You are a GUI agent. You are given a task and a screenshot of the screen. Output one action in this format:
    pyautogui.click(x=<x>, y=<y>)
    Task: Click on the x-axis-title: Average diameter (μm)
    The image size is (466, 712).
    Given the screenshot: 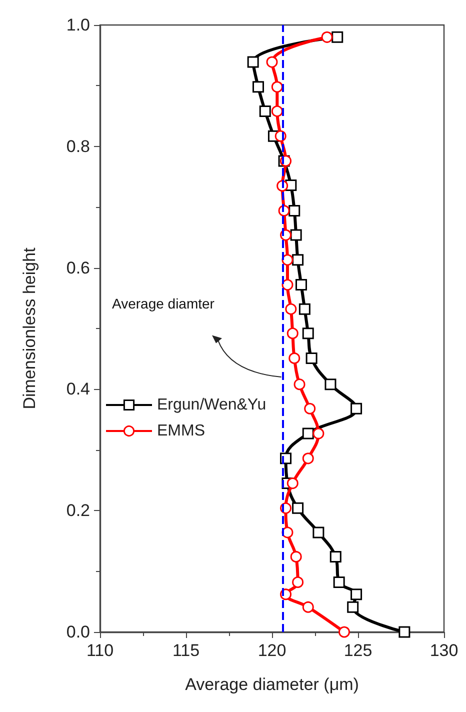 What is the action you would take?
    pyautogui.click(x=272, y=684)
    